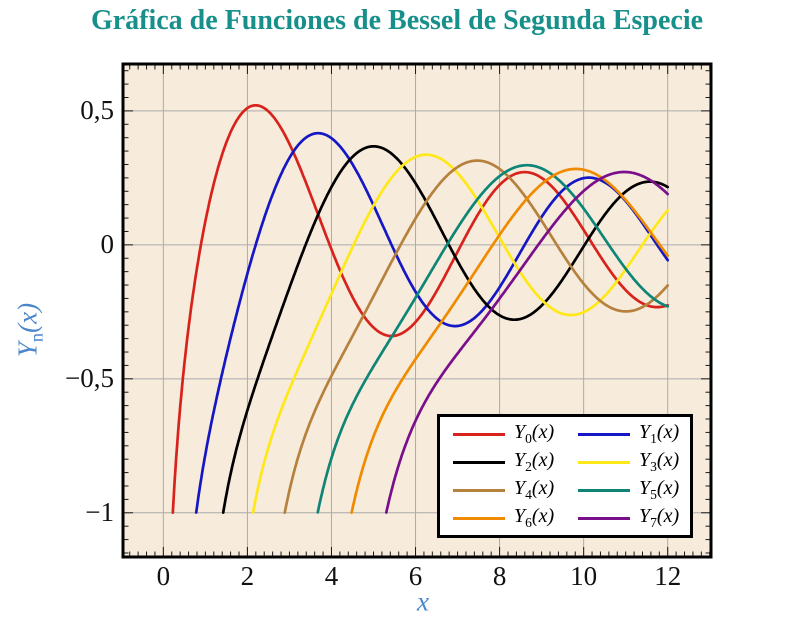  What do you see at coordinates (479, 462) in the screenshot?
I see `legend-swatch-y2` at bounding box center [479, 462].